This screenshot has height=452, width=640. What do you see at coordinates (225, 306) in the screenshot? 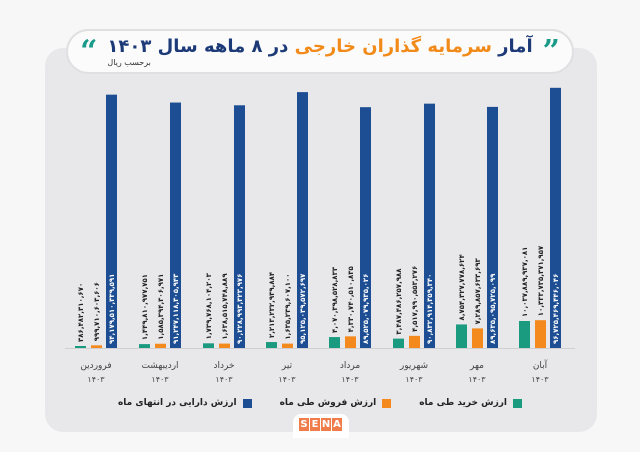
I see `data-label-sell: ۱,۶۳۸,۵۱۵,۷۴۸,۸۸۹` at bounding box center [225, 306].